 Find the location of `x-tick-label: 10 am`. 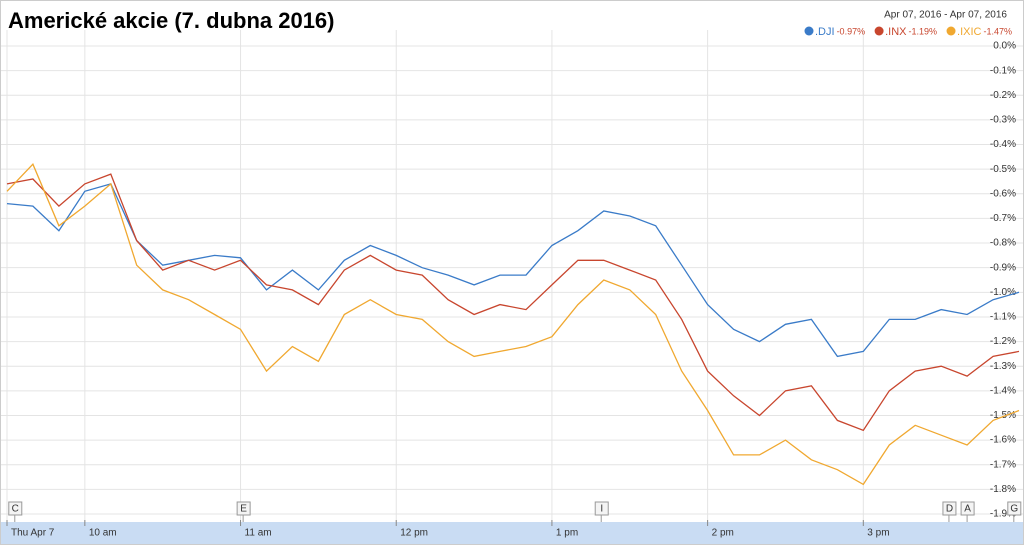

x-tick-label: 10 am is located at coordinates (103, 533).